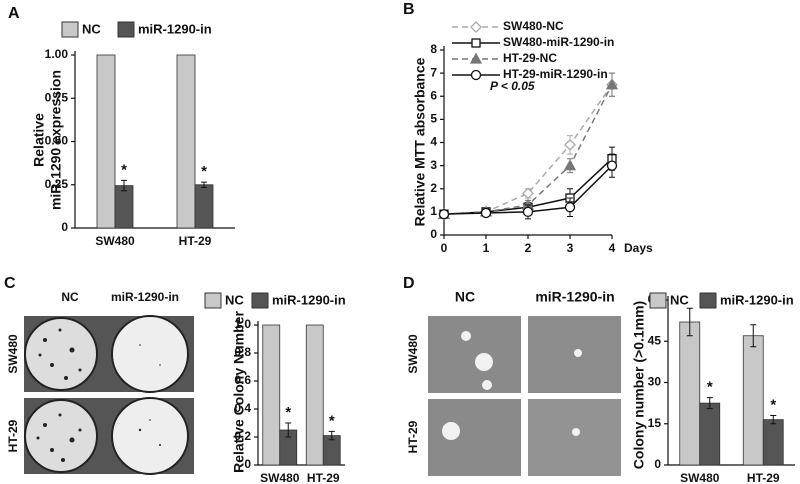 The image size is (800, 484). Describe the element at coordinates (242, 408) in the screenshot. I see `y-tick-label: 0.4` at that location.